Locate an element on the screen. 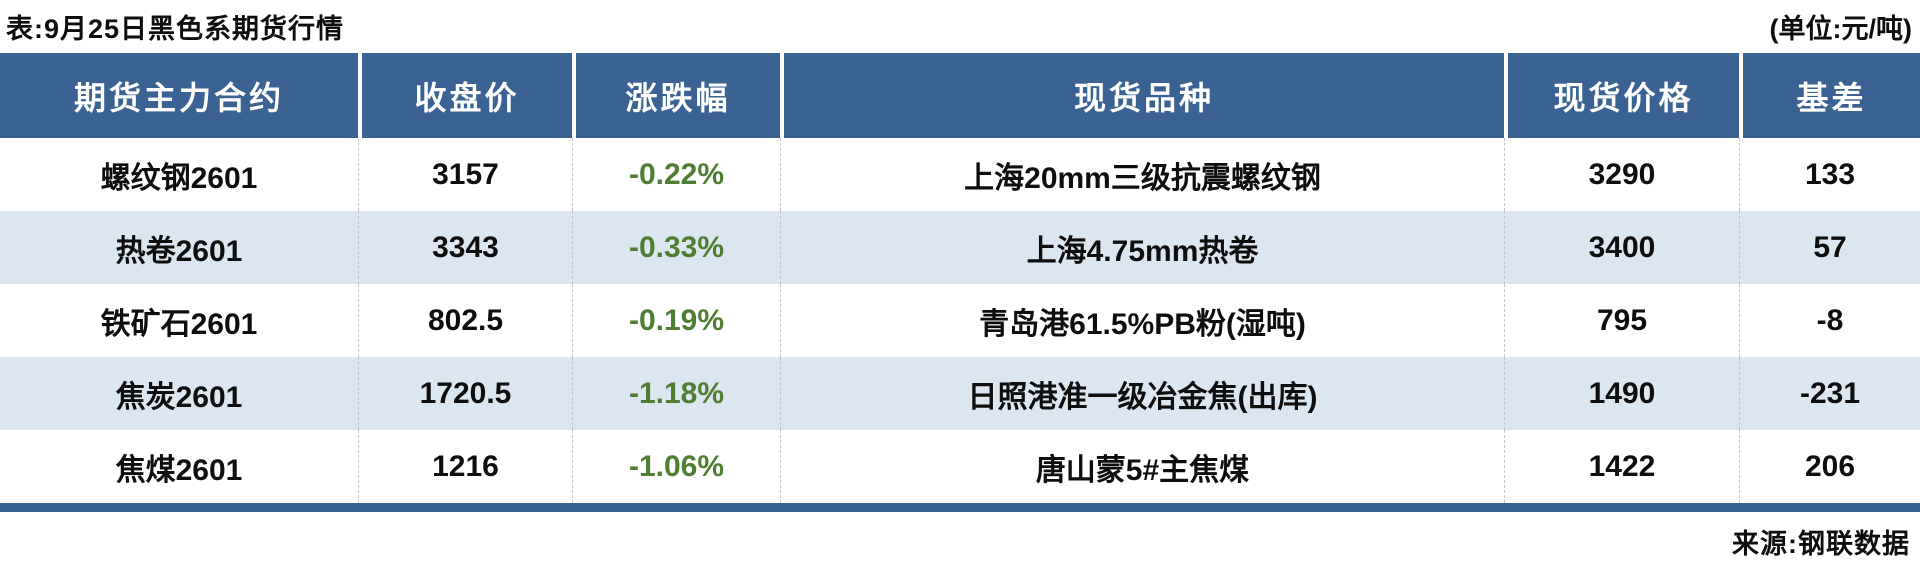 The image size is (1920, 569). cell-basis: 133 is located at coordinates (1829, 174).